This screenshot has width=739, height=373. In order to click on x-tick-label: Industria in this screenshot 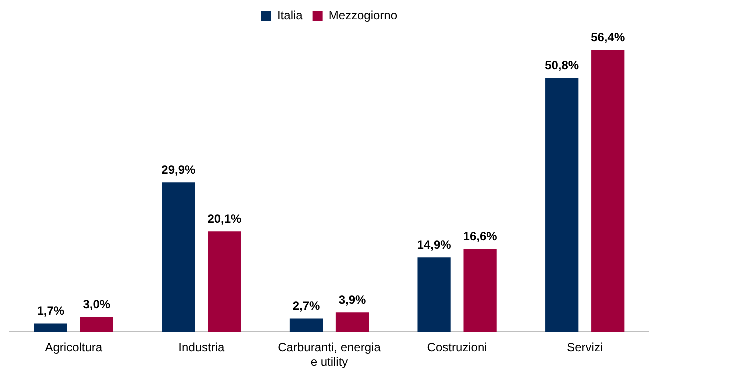, I will do `click(202, 347)`.